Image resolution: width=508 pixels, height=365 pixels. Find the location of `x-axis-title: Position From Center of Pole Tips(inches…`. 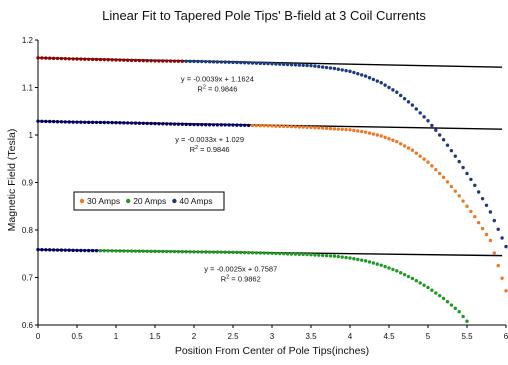

x-axis-title: Position From Center of Pole Tips(inches… is located at coordinates (272, 351).